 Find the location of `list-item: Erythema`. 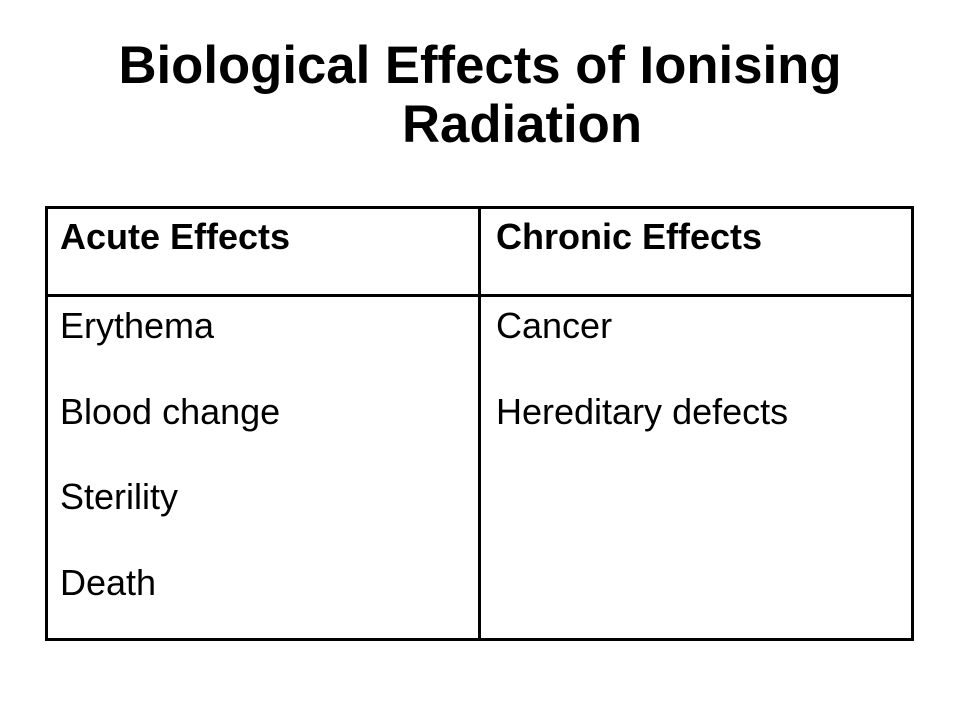

list-item: Erythema is located at coordinates (137, 325).